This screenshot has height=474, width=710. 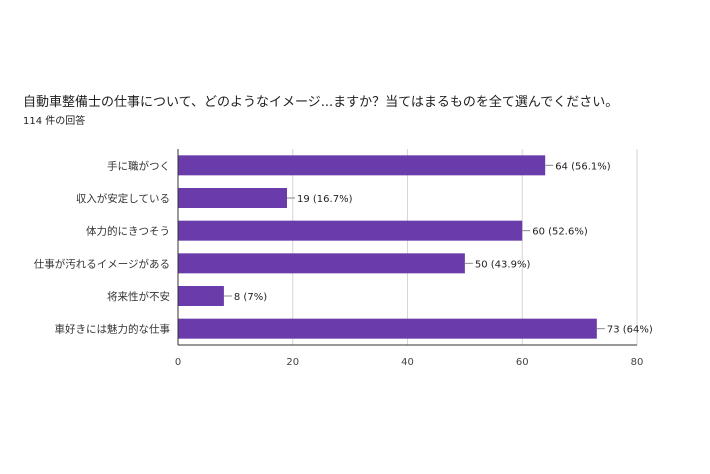 What do you see at coordinates (407, 362) in the screenshot?
I see `x-tick-label-2: 40` at bounding box center [407, 362].